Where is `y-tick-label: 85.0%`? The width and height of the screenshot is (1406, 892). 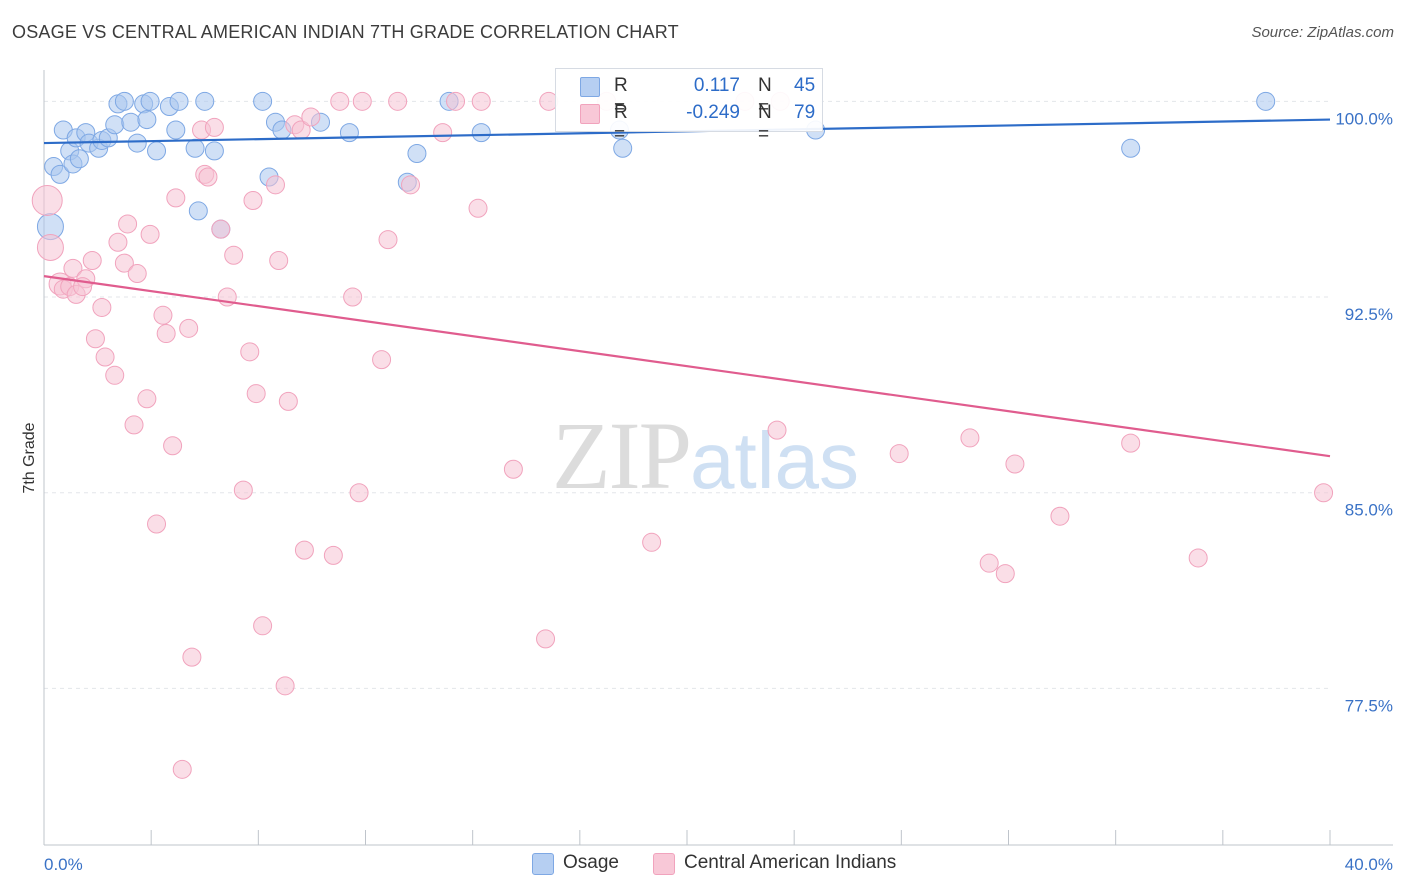
y-tick-label: 85.0% is located at coordinates (1369, 510).